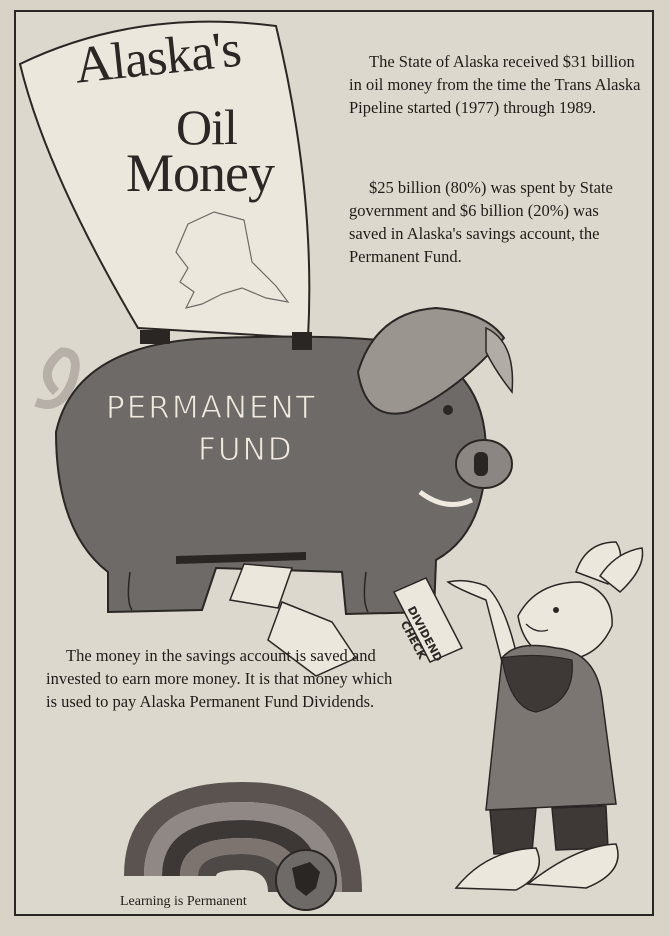 This screenshot has width=670, height=936. What do you see at coordinates (232, 260) in the screenshot?
I see `alaska-map-icon` at bounding box center [232, 260].